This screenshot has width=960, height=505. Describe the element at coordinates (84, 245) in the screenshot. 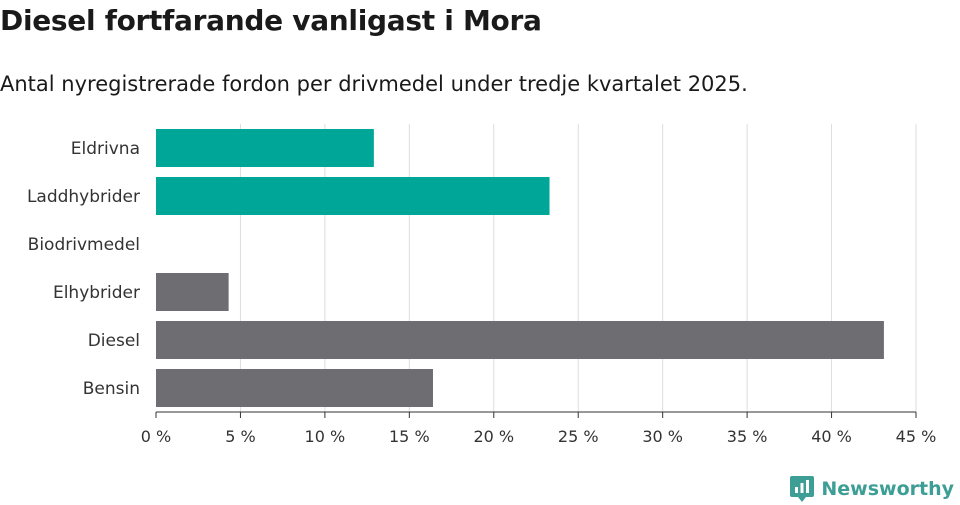

I see `category-label: Biodrivmedel` at that location.